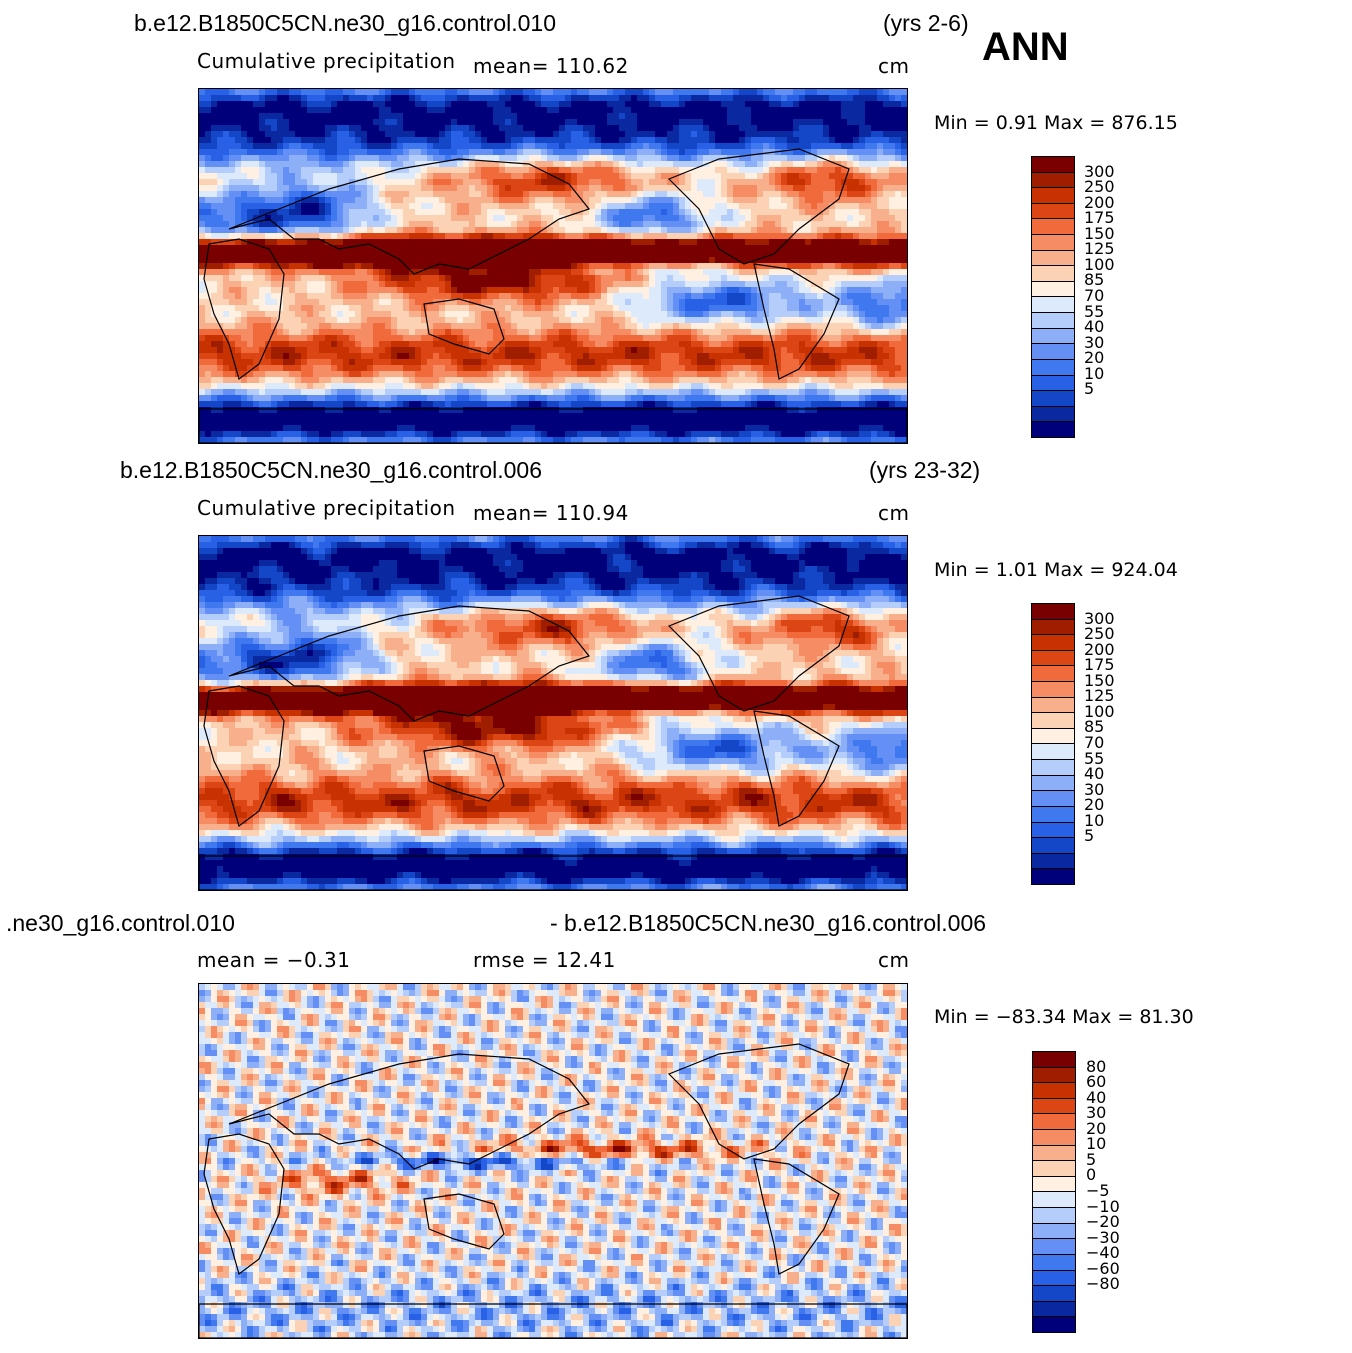 The image size is (1352, 1353). Describe the element at coordinates (120, 923) in the screenshot. I see `panel3-case-left: .ne30_g16.control.010` at that location.